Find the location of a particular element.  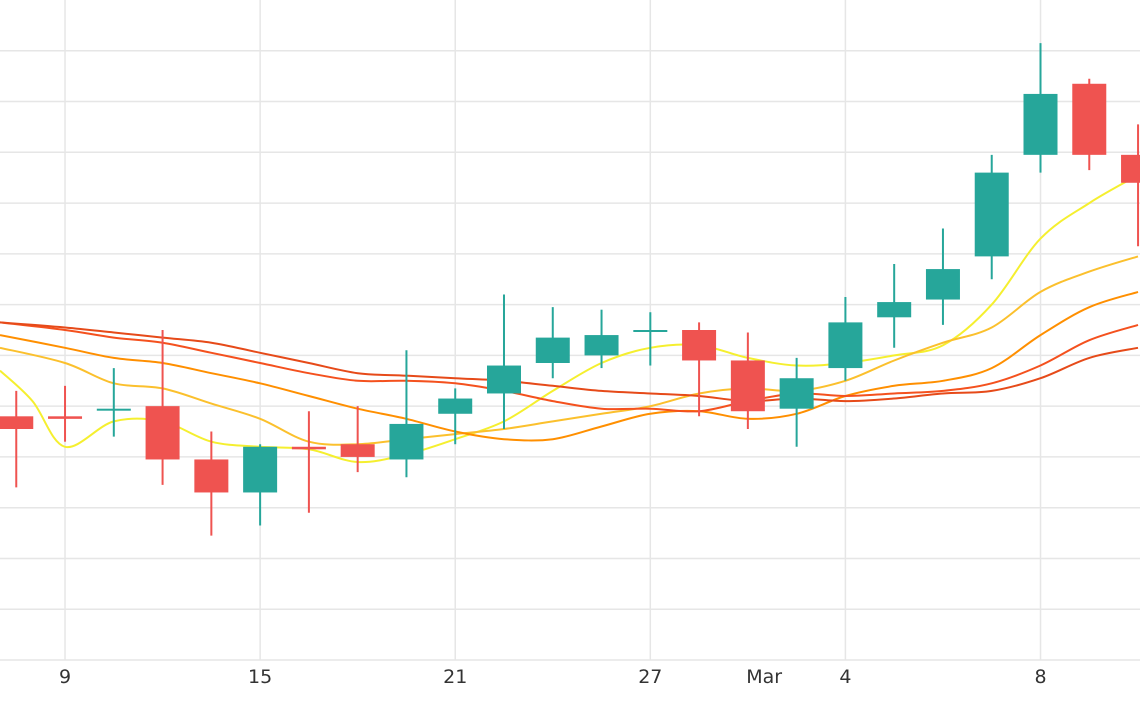

x-tick-label-3: 27 is located at coordinates (650, 677).